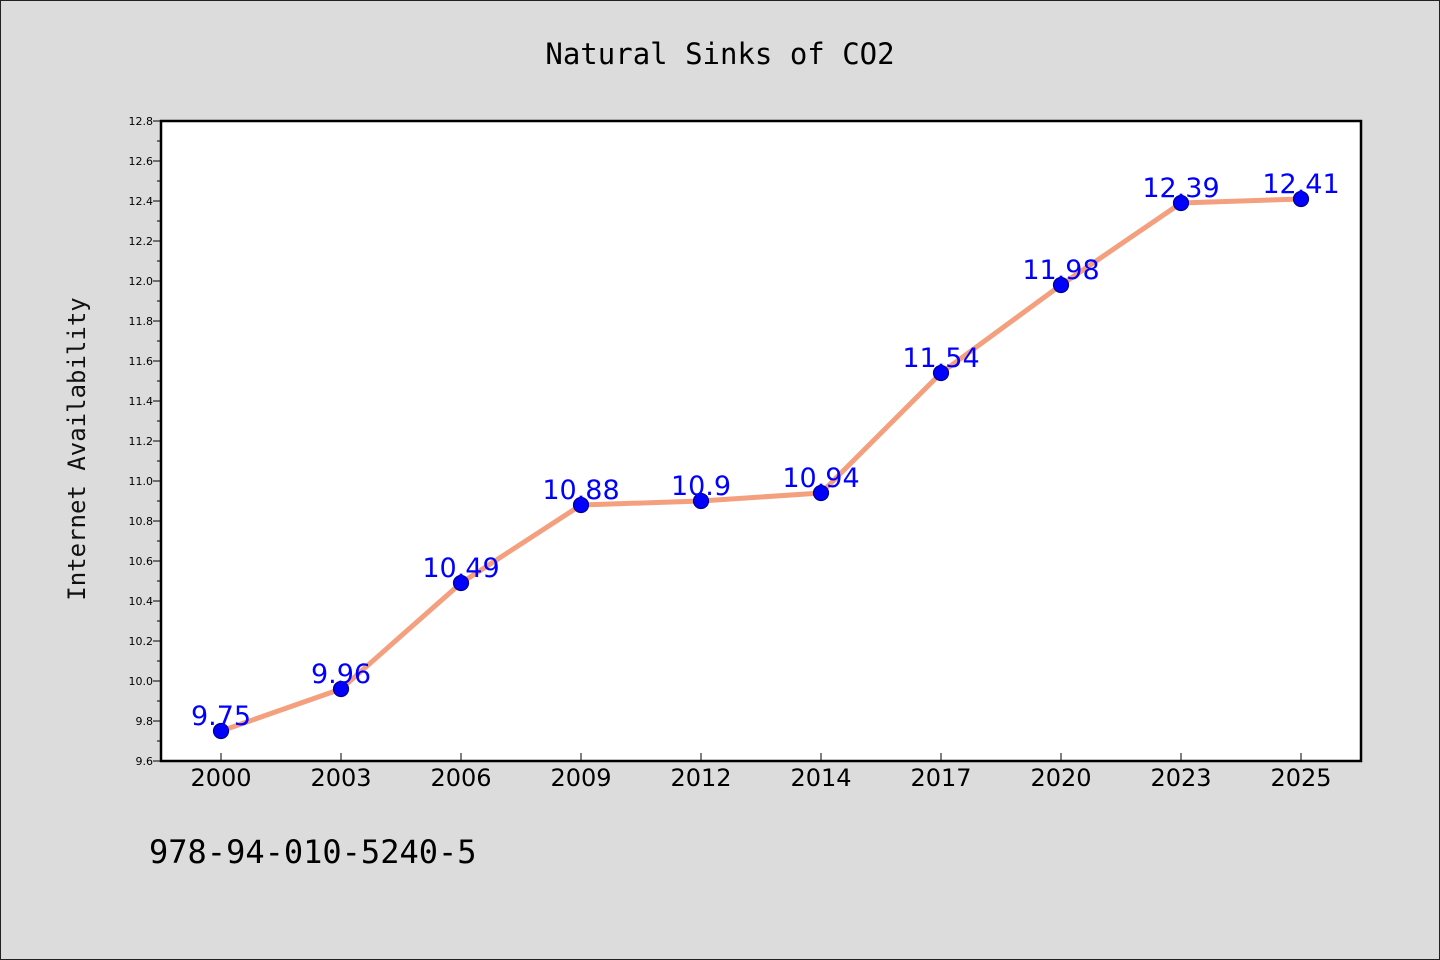 Image resolution: width=1440 pixels, height=960 pixels. Describe the element at coordinates (700, 778) in the screenshot. I see `x-tick-label: 2012` at that location.